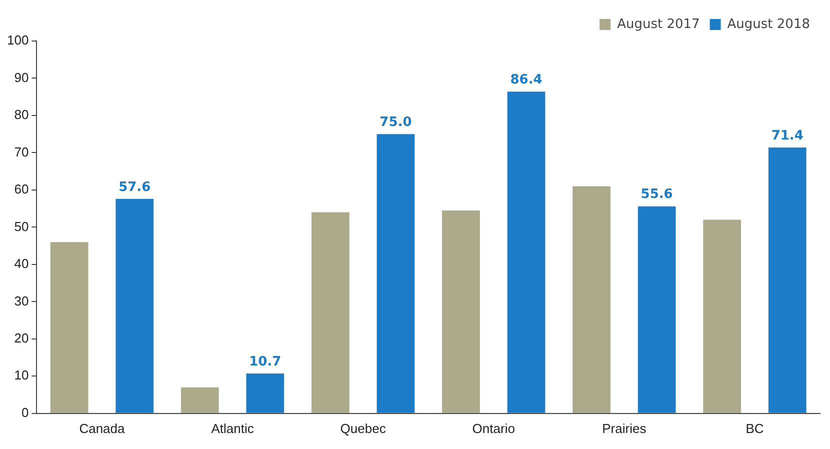  Describe the element at coordinates (21, 77) in the screenshot. I see `y-tick-label: 90` at that location.